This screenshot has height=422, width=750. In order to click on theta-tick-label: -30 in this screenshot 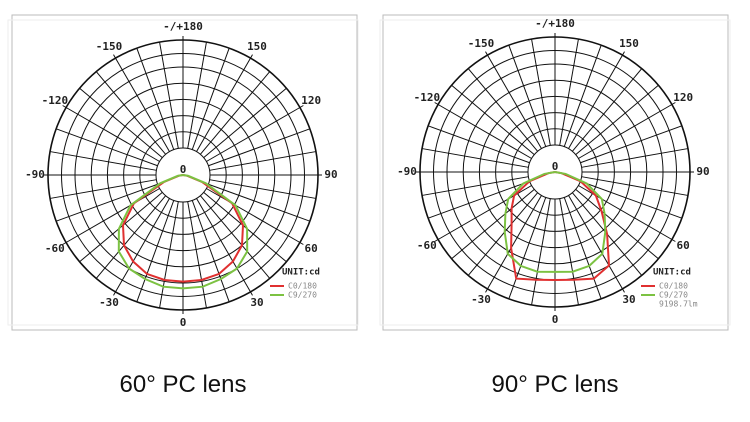, I will do `click(481, 299)`.